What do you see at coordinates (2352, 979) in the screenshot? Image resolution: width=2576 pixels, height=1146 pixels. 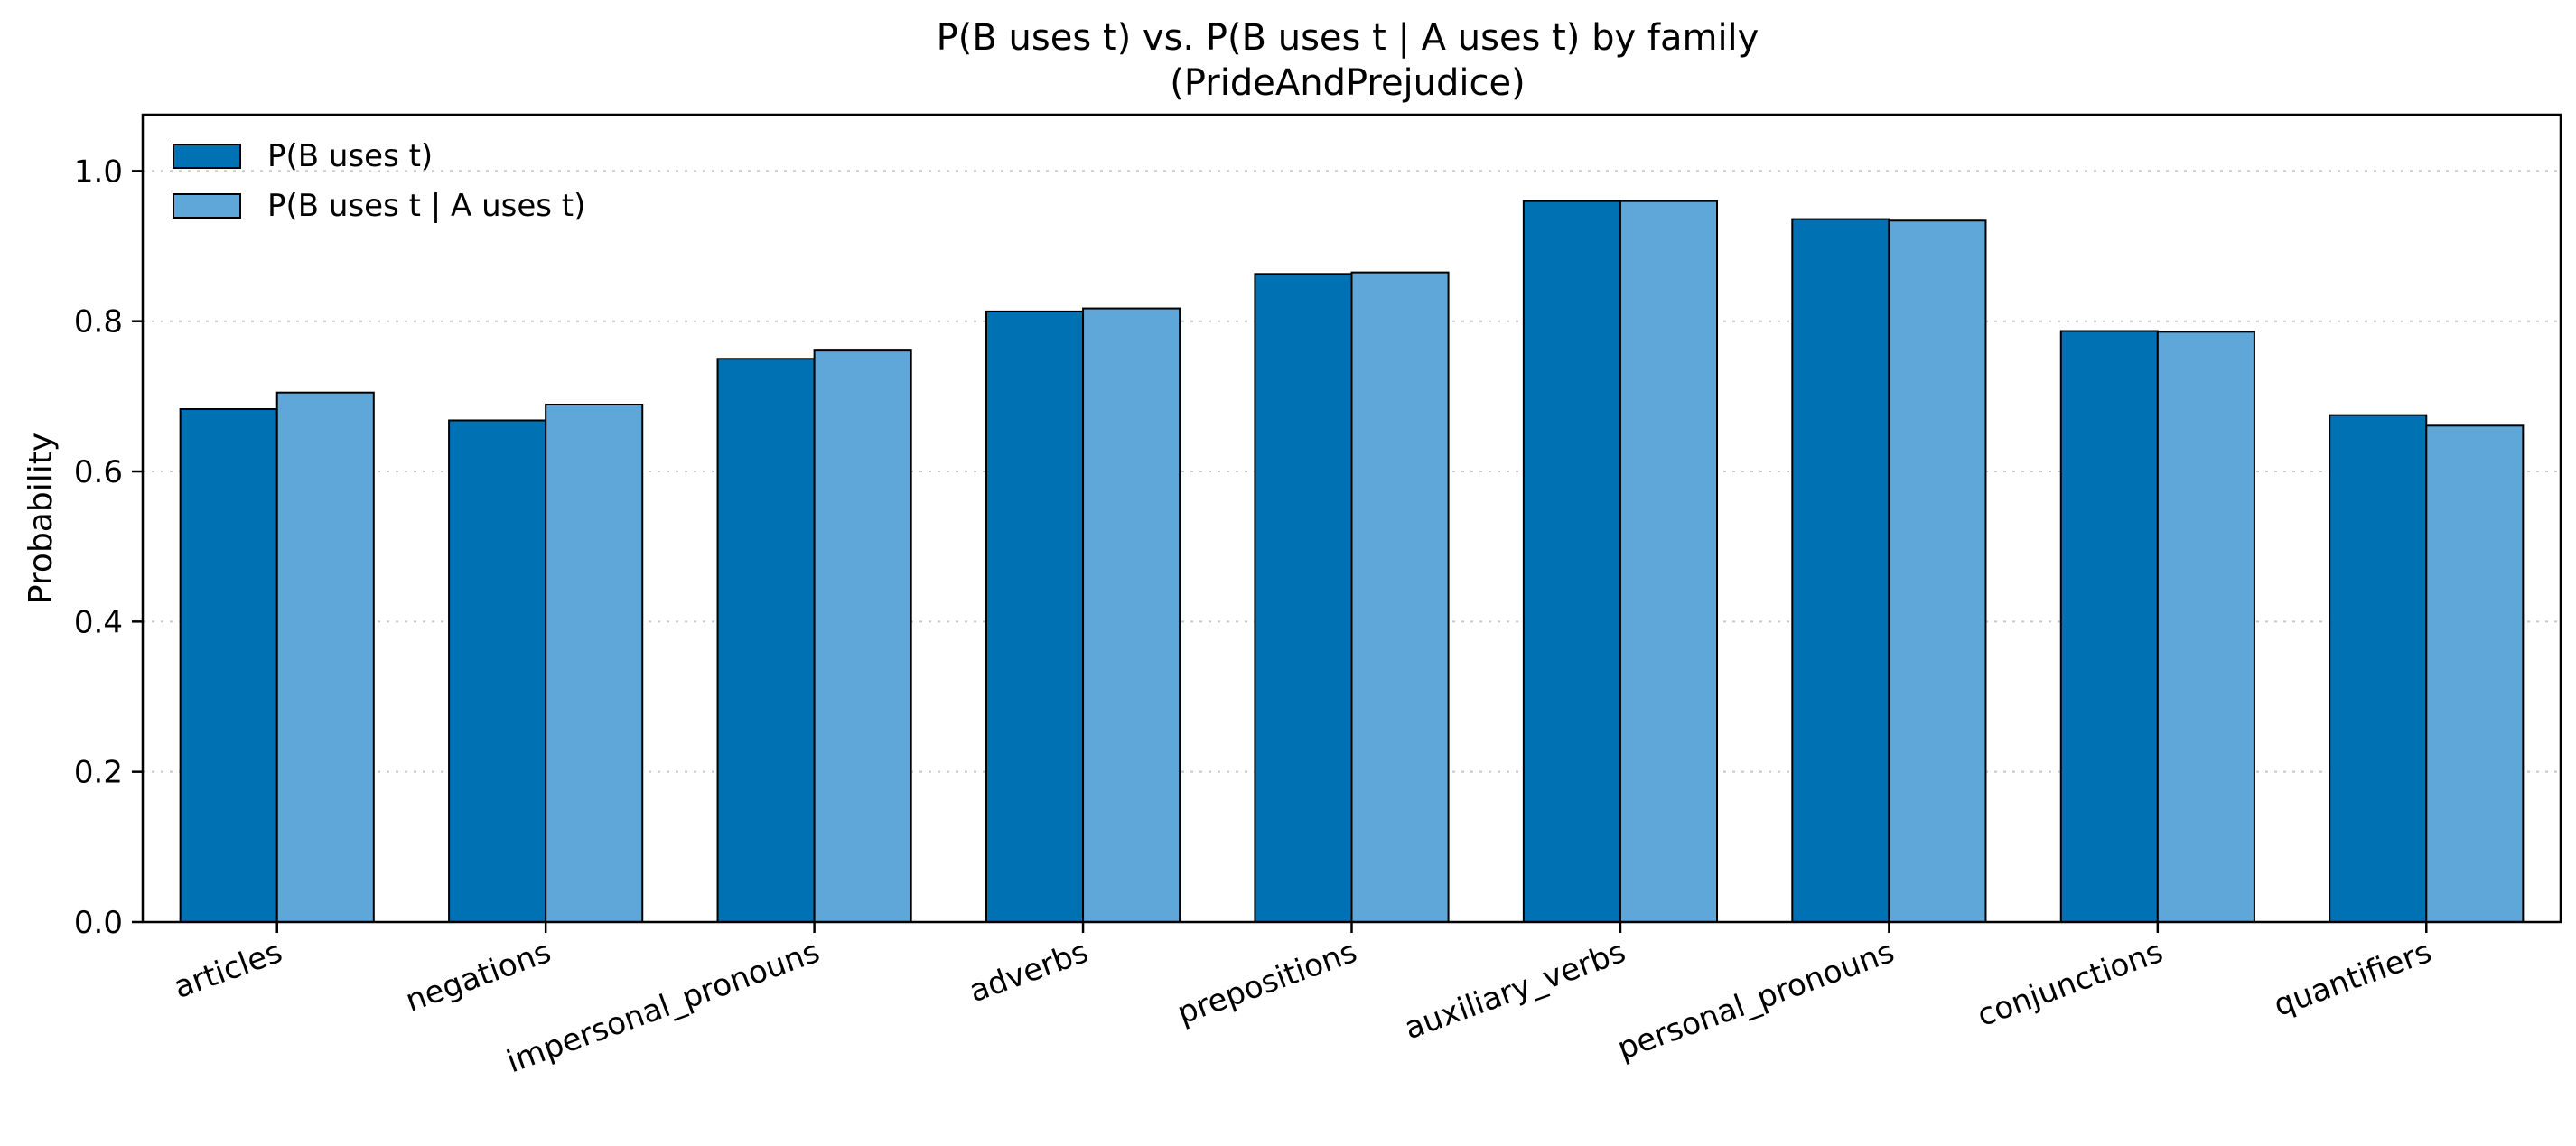 I see `x-tick-label-quantifiers: quantifiers` at bounding box center [2352, 979].